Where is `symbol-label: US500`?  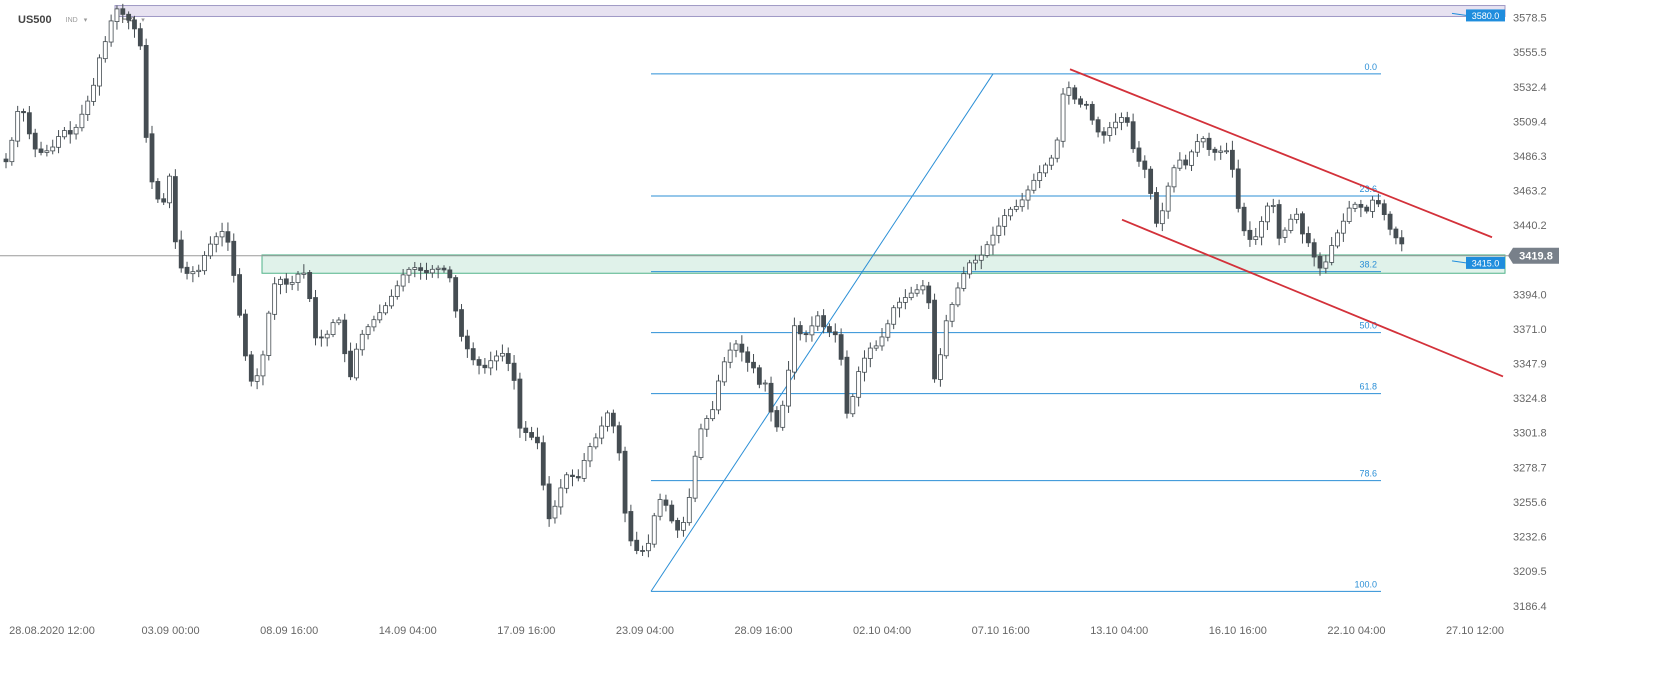 symbol-label: US500 is located at coordinates (35, 20).